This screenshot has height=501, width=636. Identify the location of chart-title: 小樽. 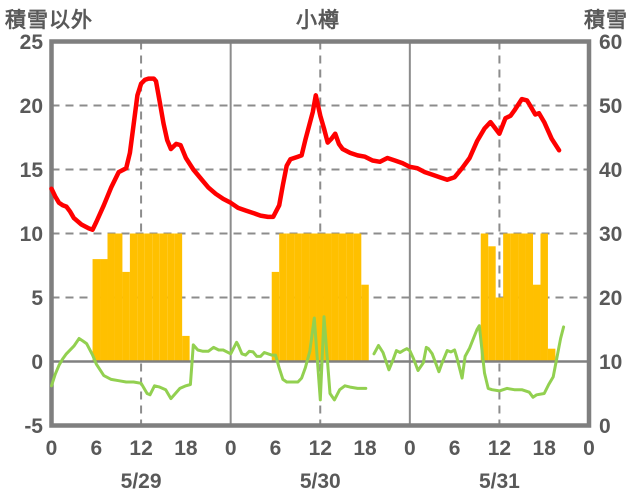
(318, 20).